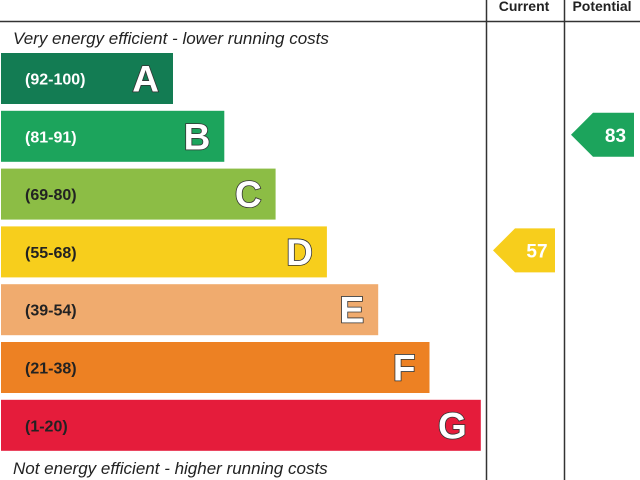 Image resolution: width=640 pixels, height=480 pixels. I want to click on band-e-letter: E, so click(352, 310).